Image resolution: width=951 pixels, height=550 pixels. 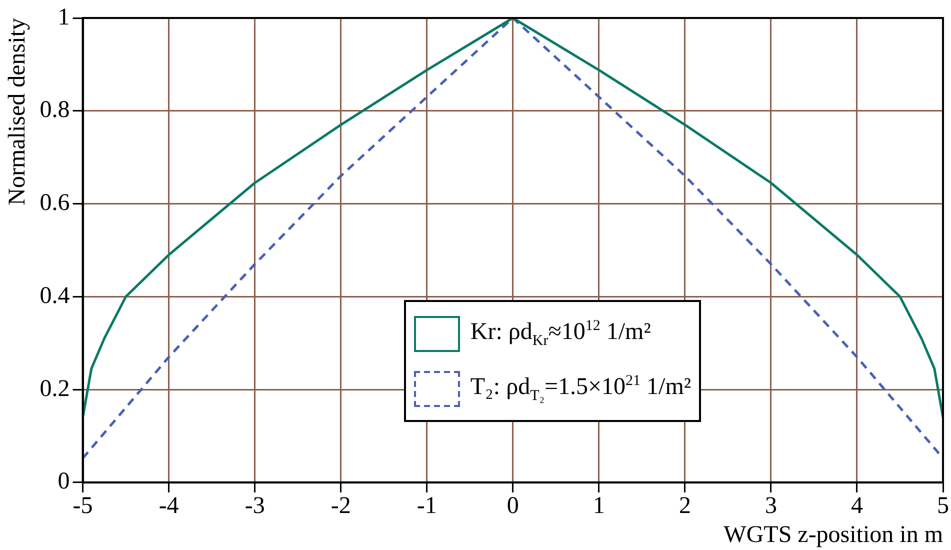 What do you see at coordinates (512, 506) in the screenshot?
I see `x-tick-label: 0` at bounding box center [512, 506].